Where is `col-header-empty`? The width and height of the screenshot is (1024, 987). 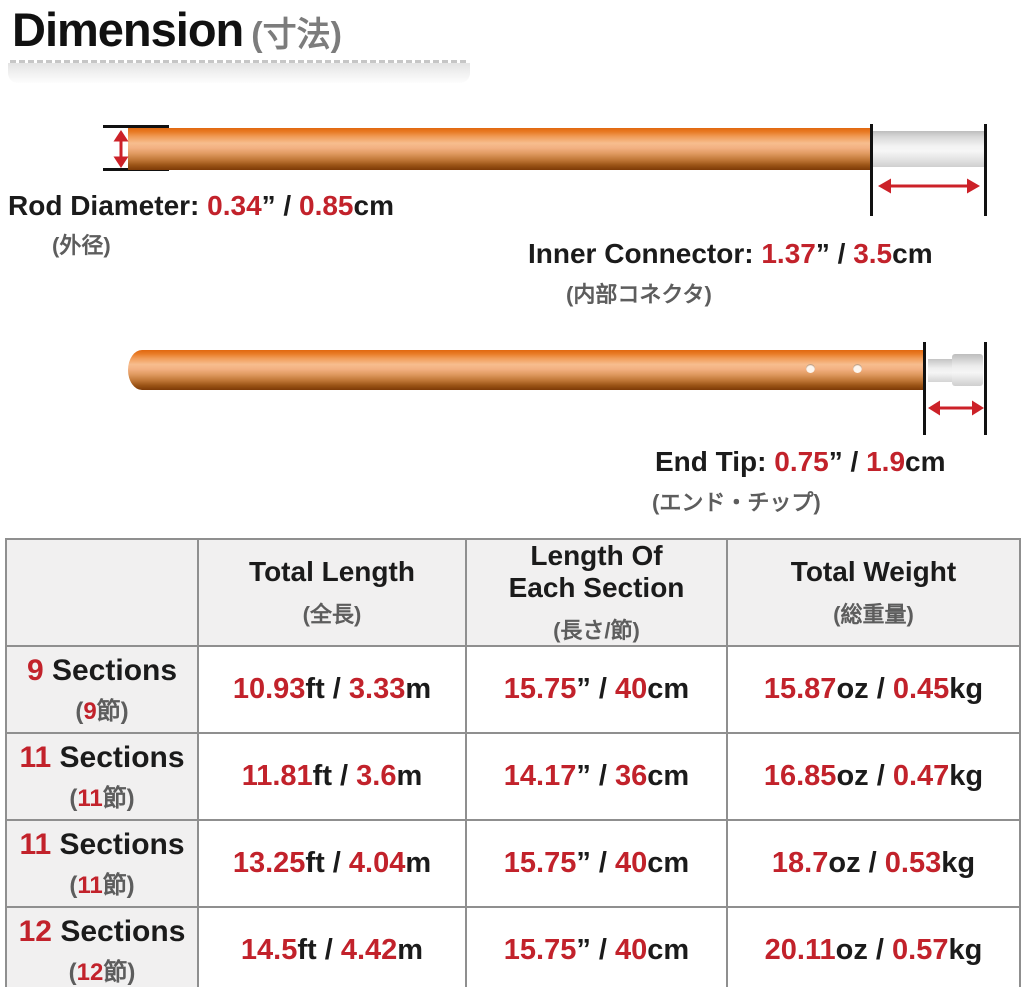
col-header-empty is located at coordinates (102, 592).